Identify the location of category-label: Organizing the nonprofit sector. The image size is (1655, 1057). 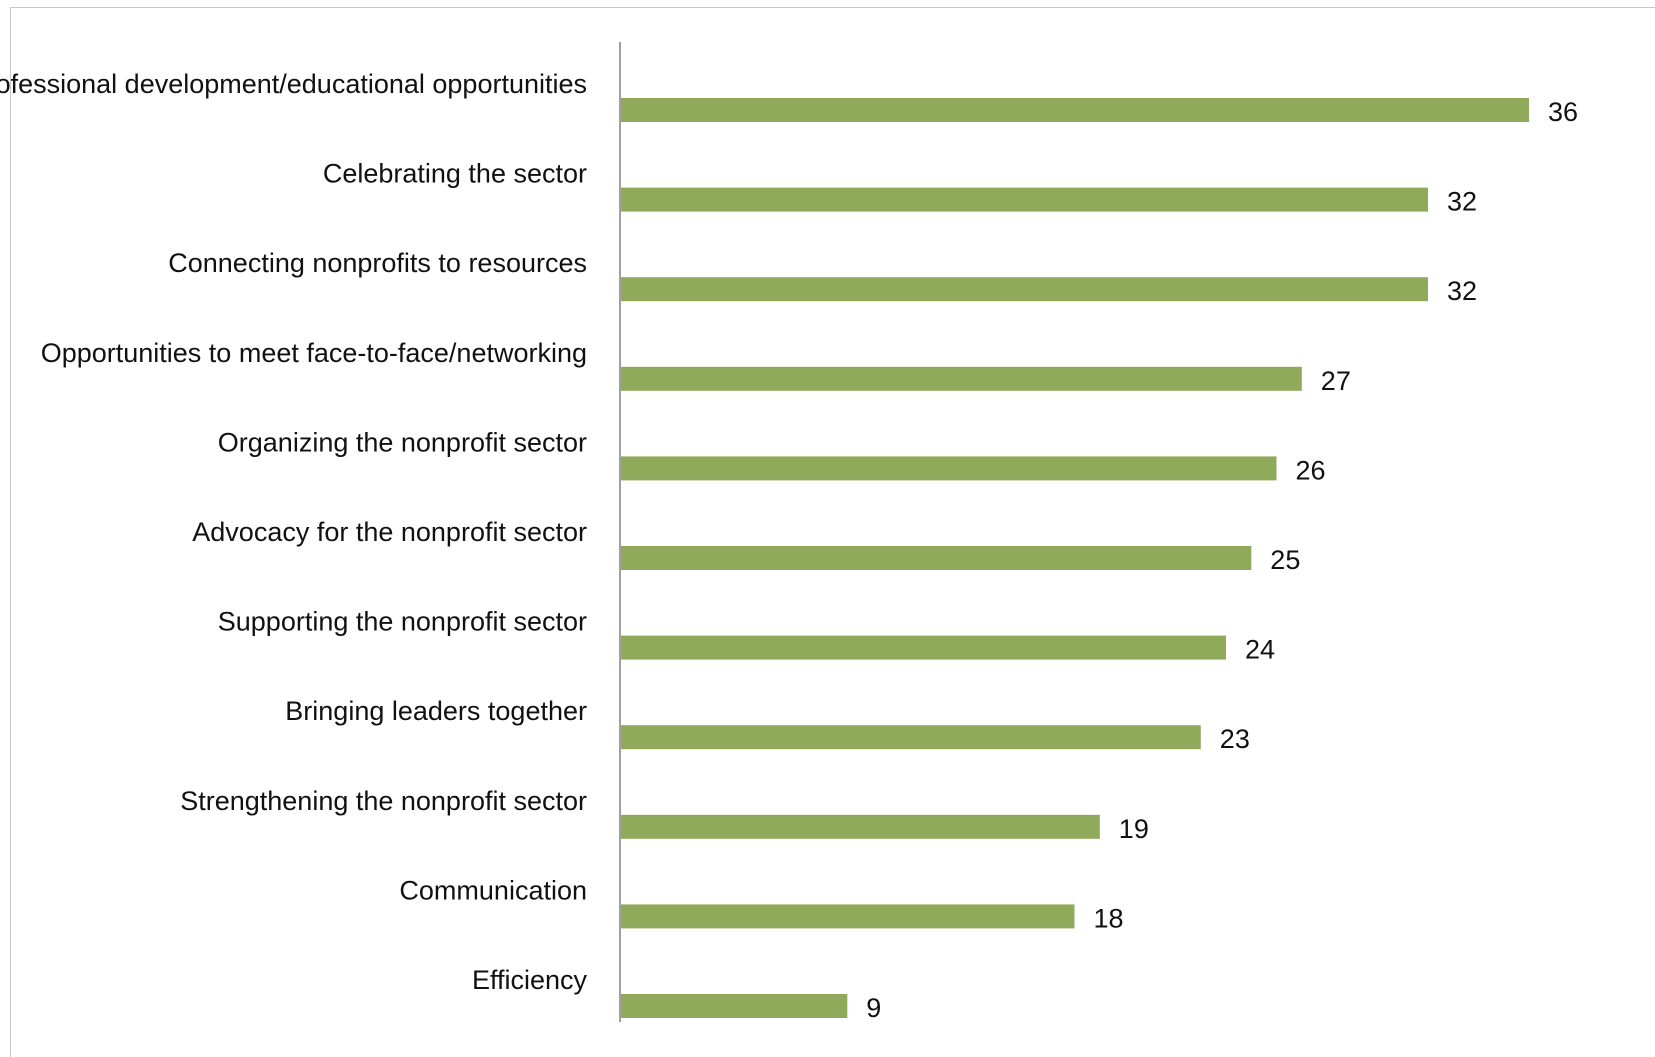
(402, 442).